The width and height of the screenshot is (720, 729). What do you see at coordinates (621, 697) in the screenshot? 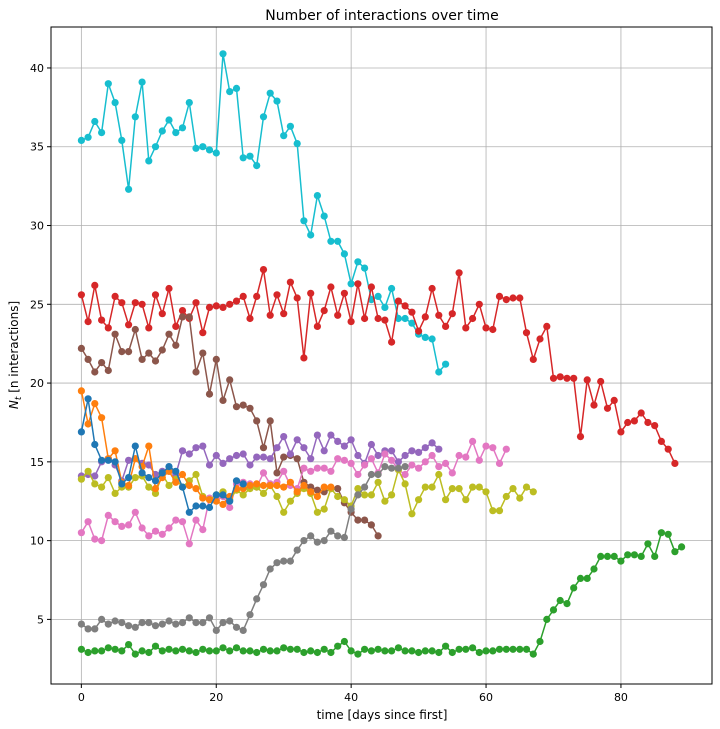
I see `x-tick-label: 80` at bounding box center [621, 697].